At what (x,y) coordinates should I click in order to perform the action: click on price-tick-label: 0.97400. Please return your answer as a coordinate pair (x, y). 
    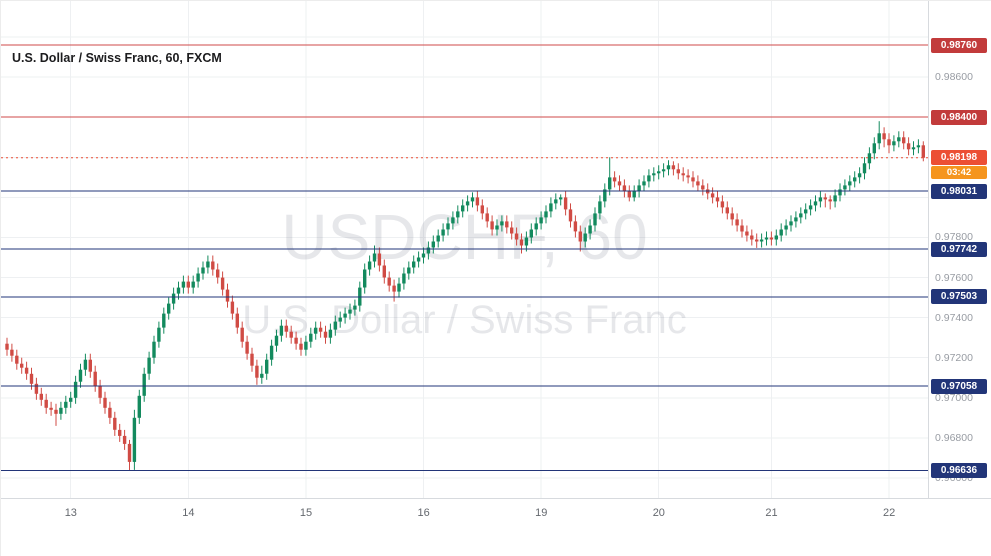
    Looking at the image, I should click on (954, 317).